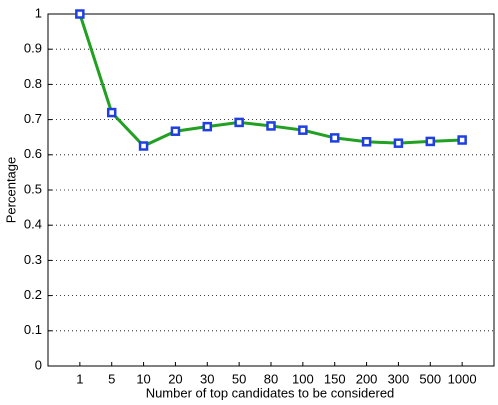 The height and width of the screenshot is (405, 498). What do you see at coordinates (335, 378) in the screenshot?
I see `x-tick-label: 150` at bounding box center [335, 378].